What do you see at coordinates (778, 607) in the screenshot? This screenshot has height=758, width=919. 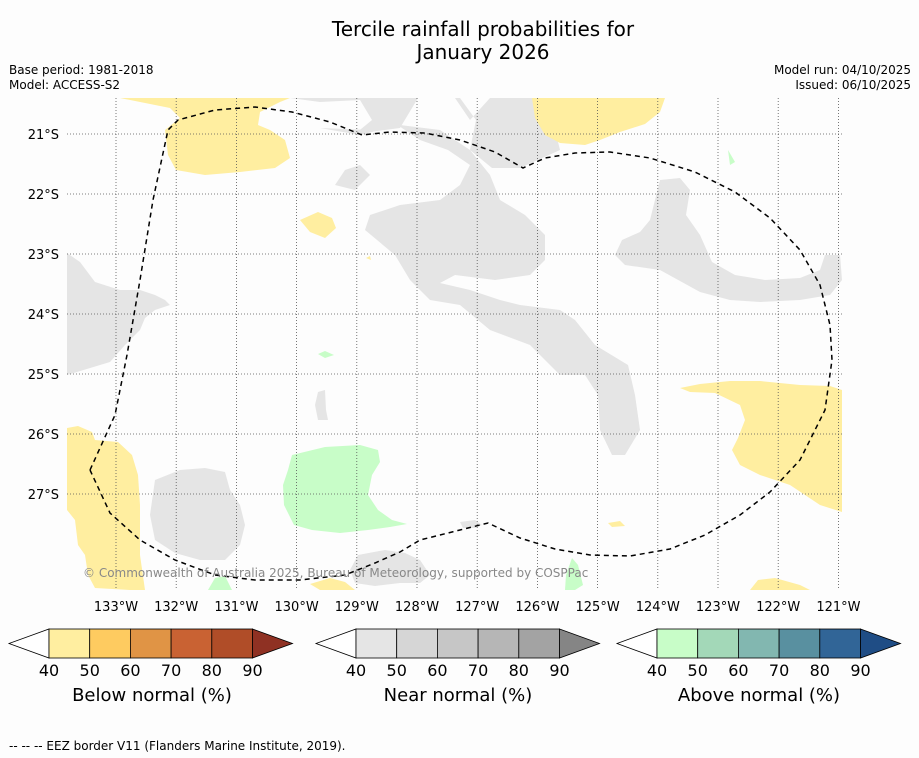 I see `lon-label: 122°W` at bounding box center [778, 607].